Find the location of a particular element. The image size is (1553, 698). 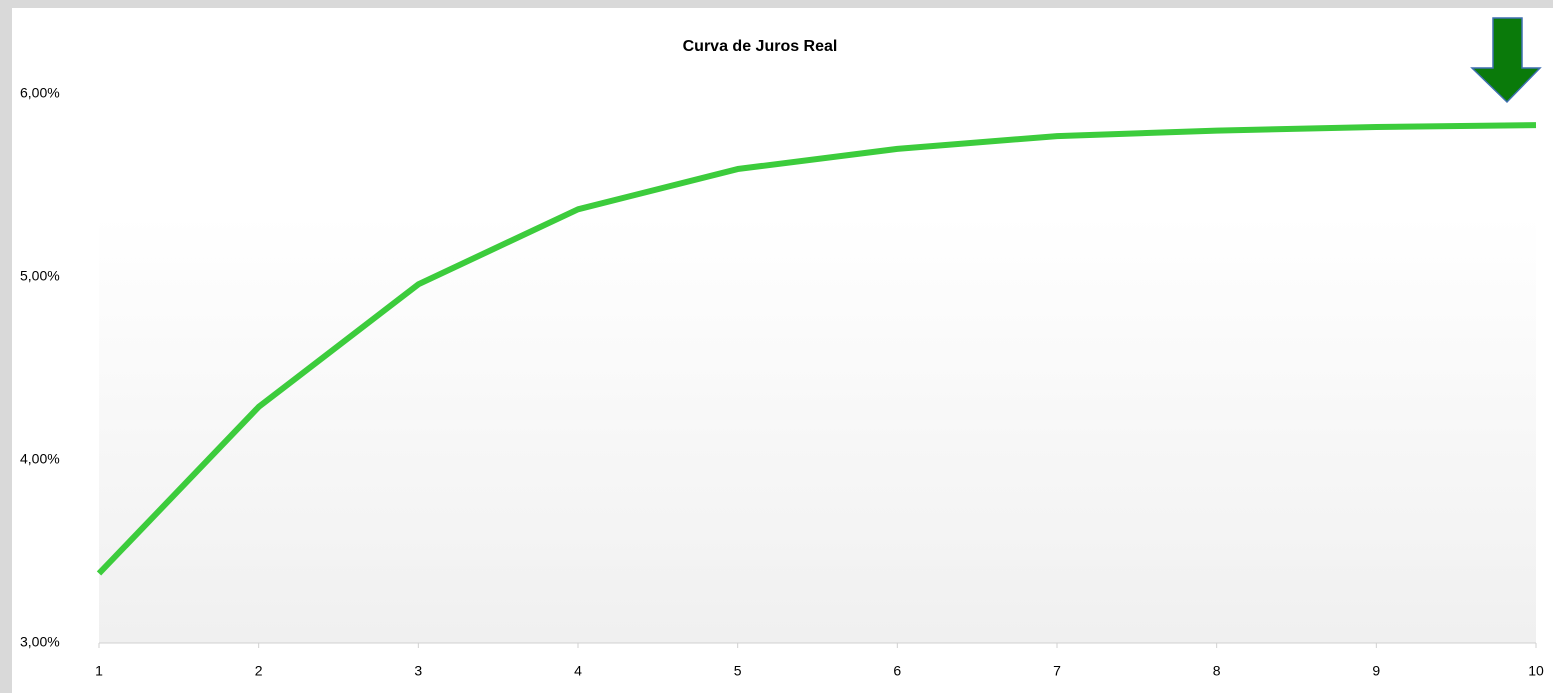

chart-title: Curva de Juros Real is located at coordinates (760, 46).